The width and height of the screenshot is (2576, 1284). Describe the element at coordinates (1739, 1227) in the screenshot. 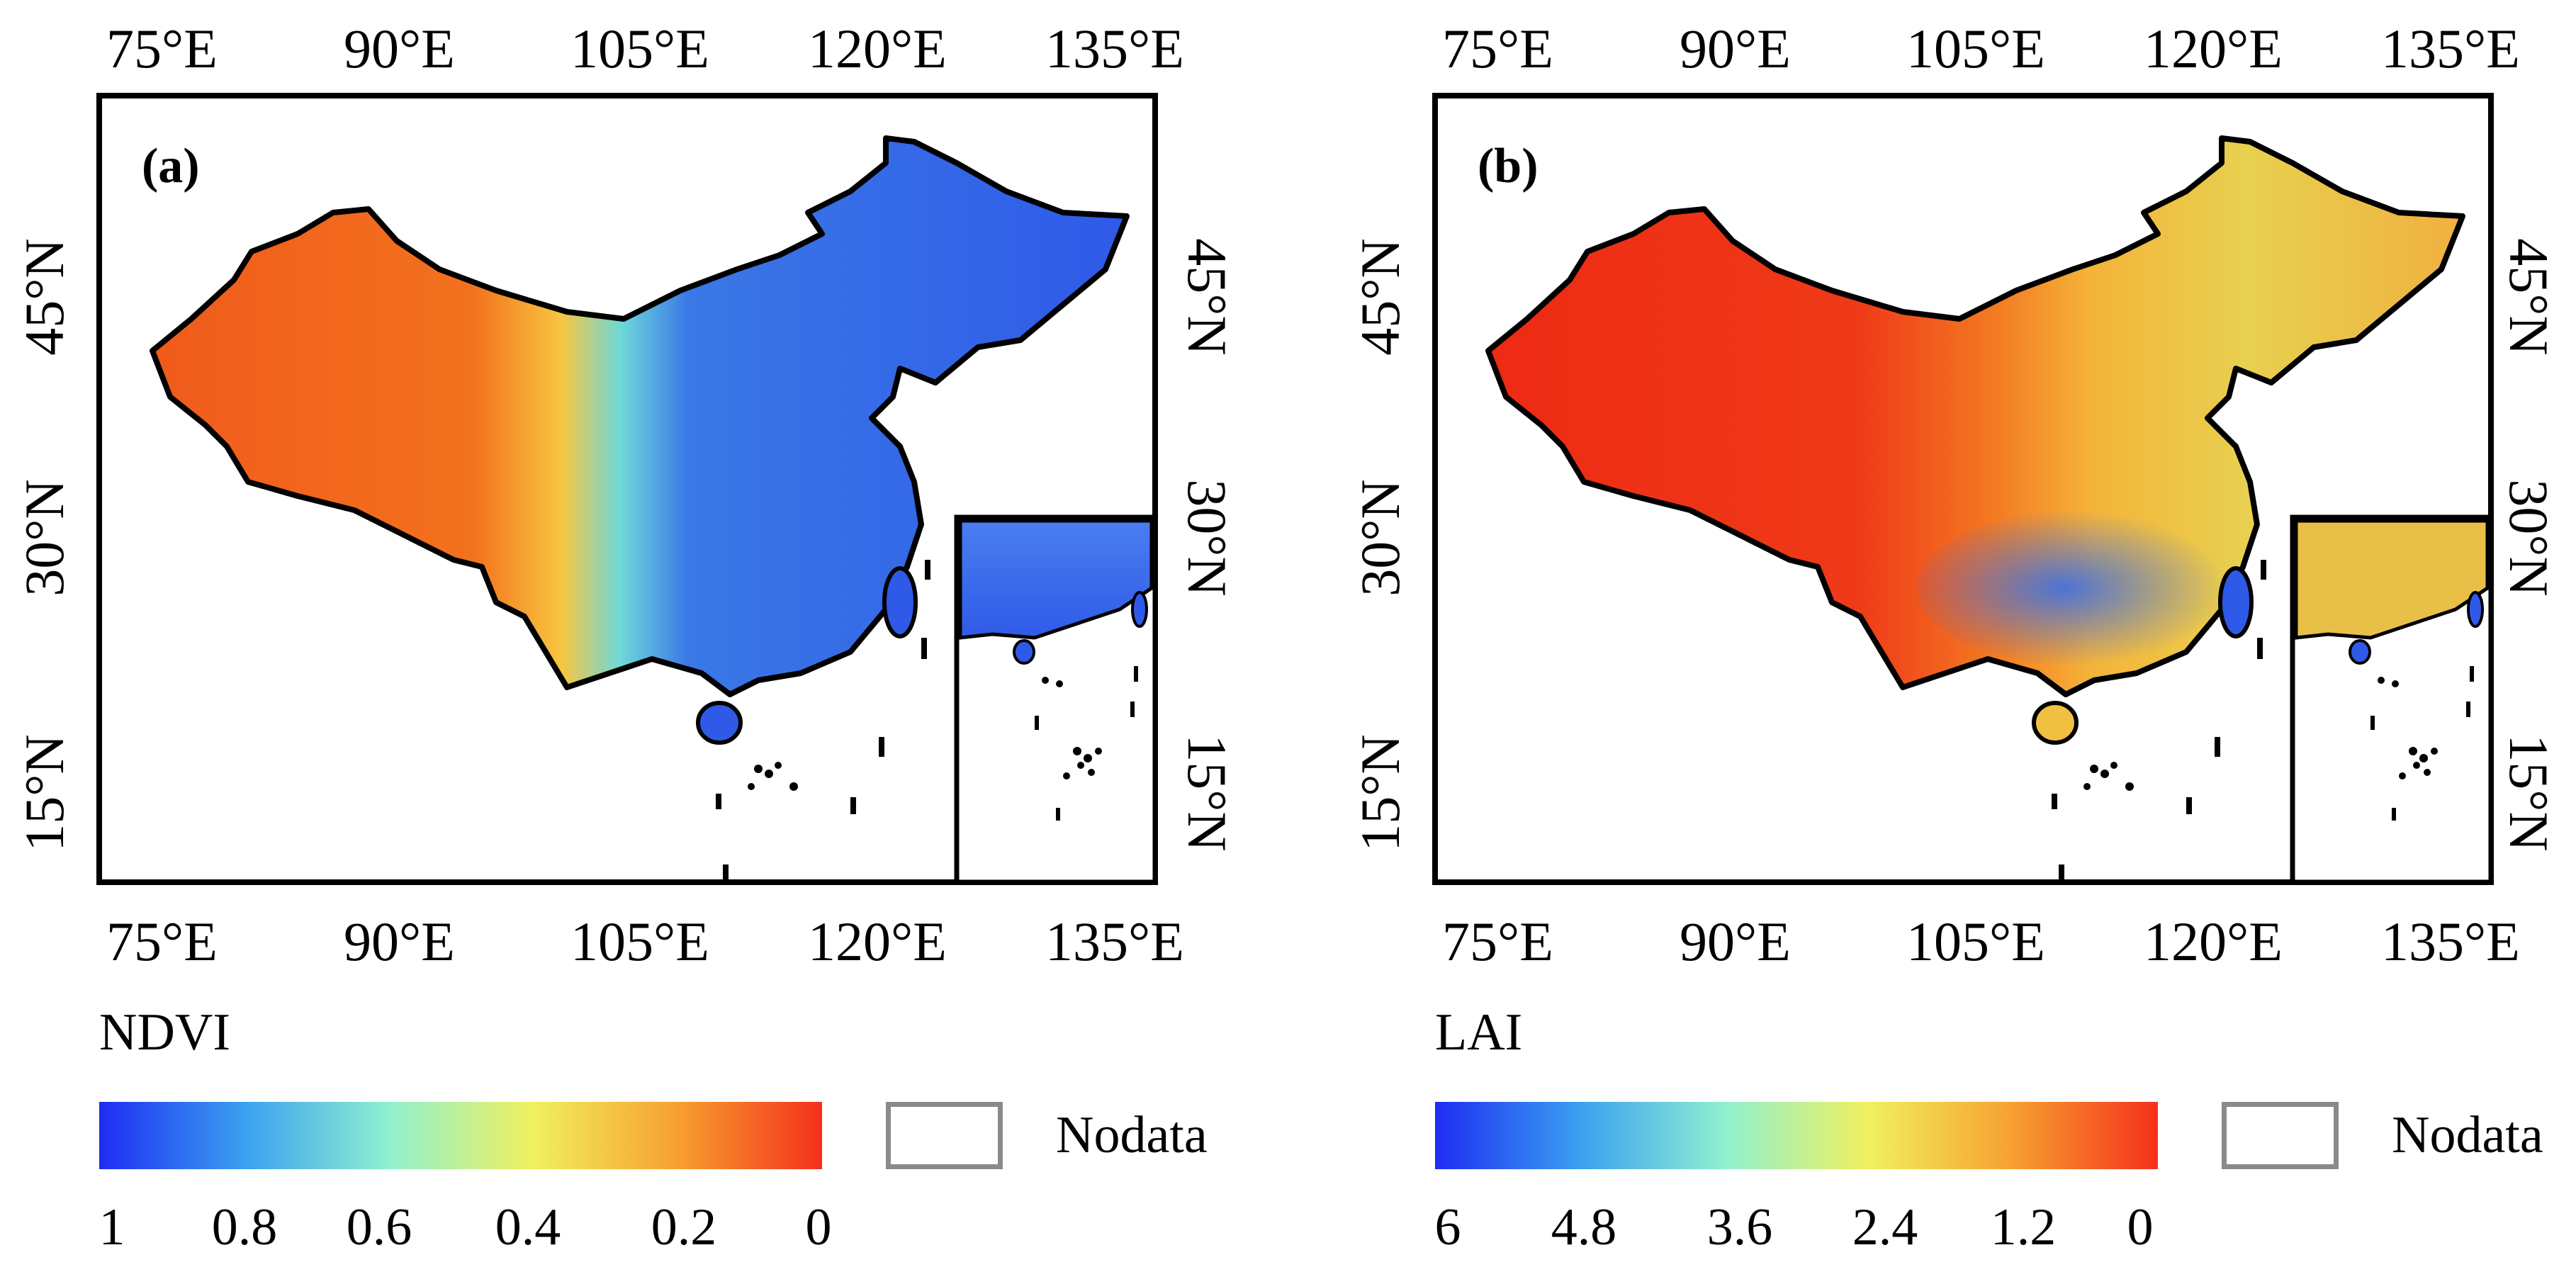

I see `colorbar-tick: 3.6` at that location.